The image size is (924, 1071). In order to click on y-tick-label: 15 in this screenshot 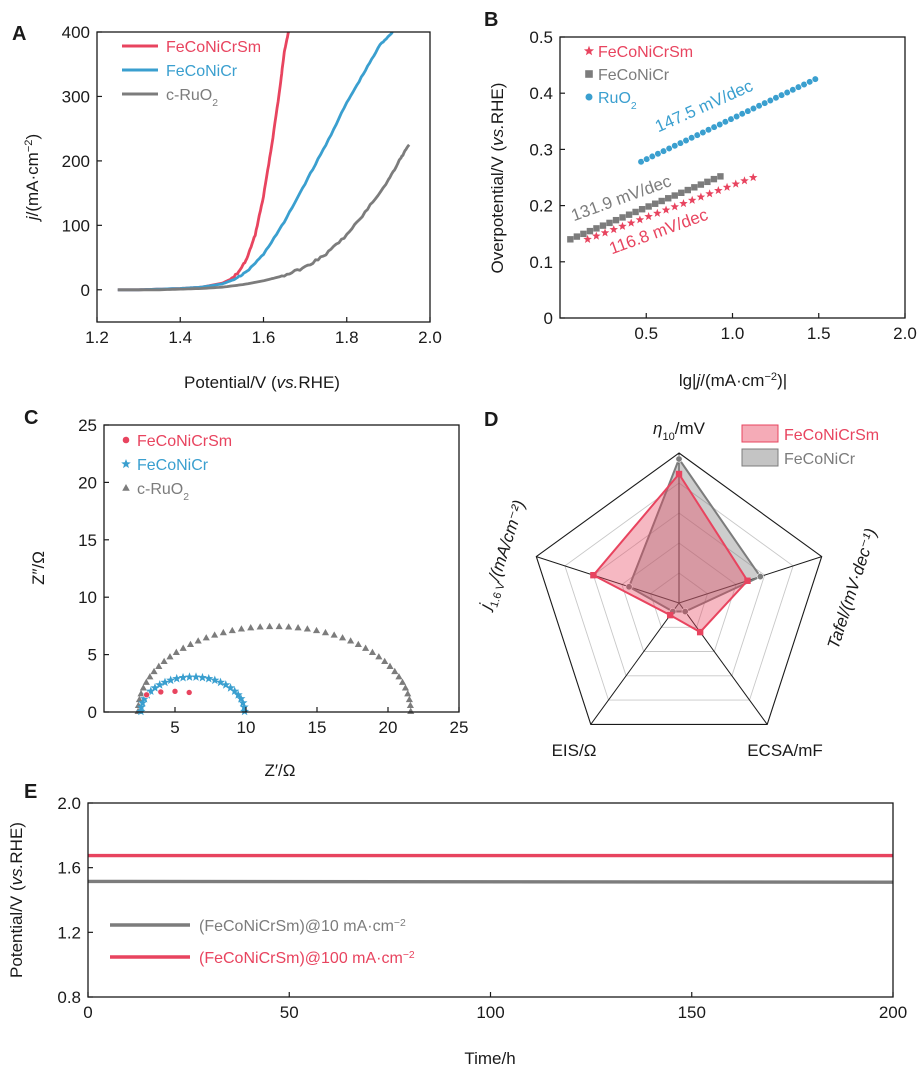, I will do `click(87, 540)`.